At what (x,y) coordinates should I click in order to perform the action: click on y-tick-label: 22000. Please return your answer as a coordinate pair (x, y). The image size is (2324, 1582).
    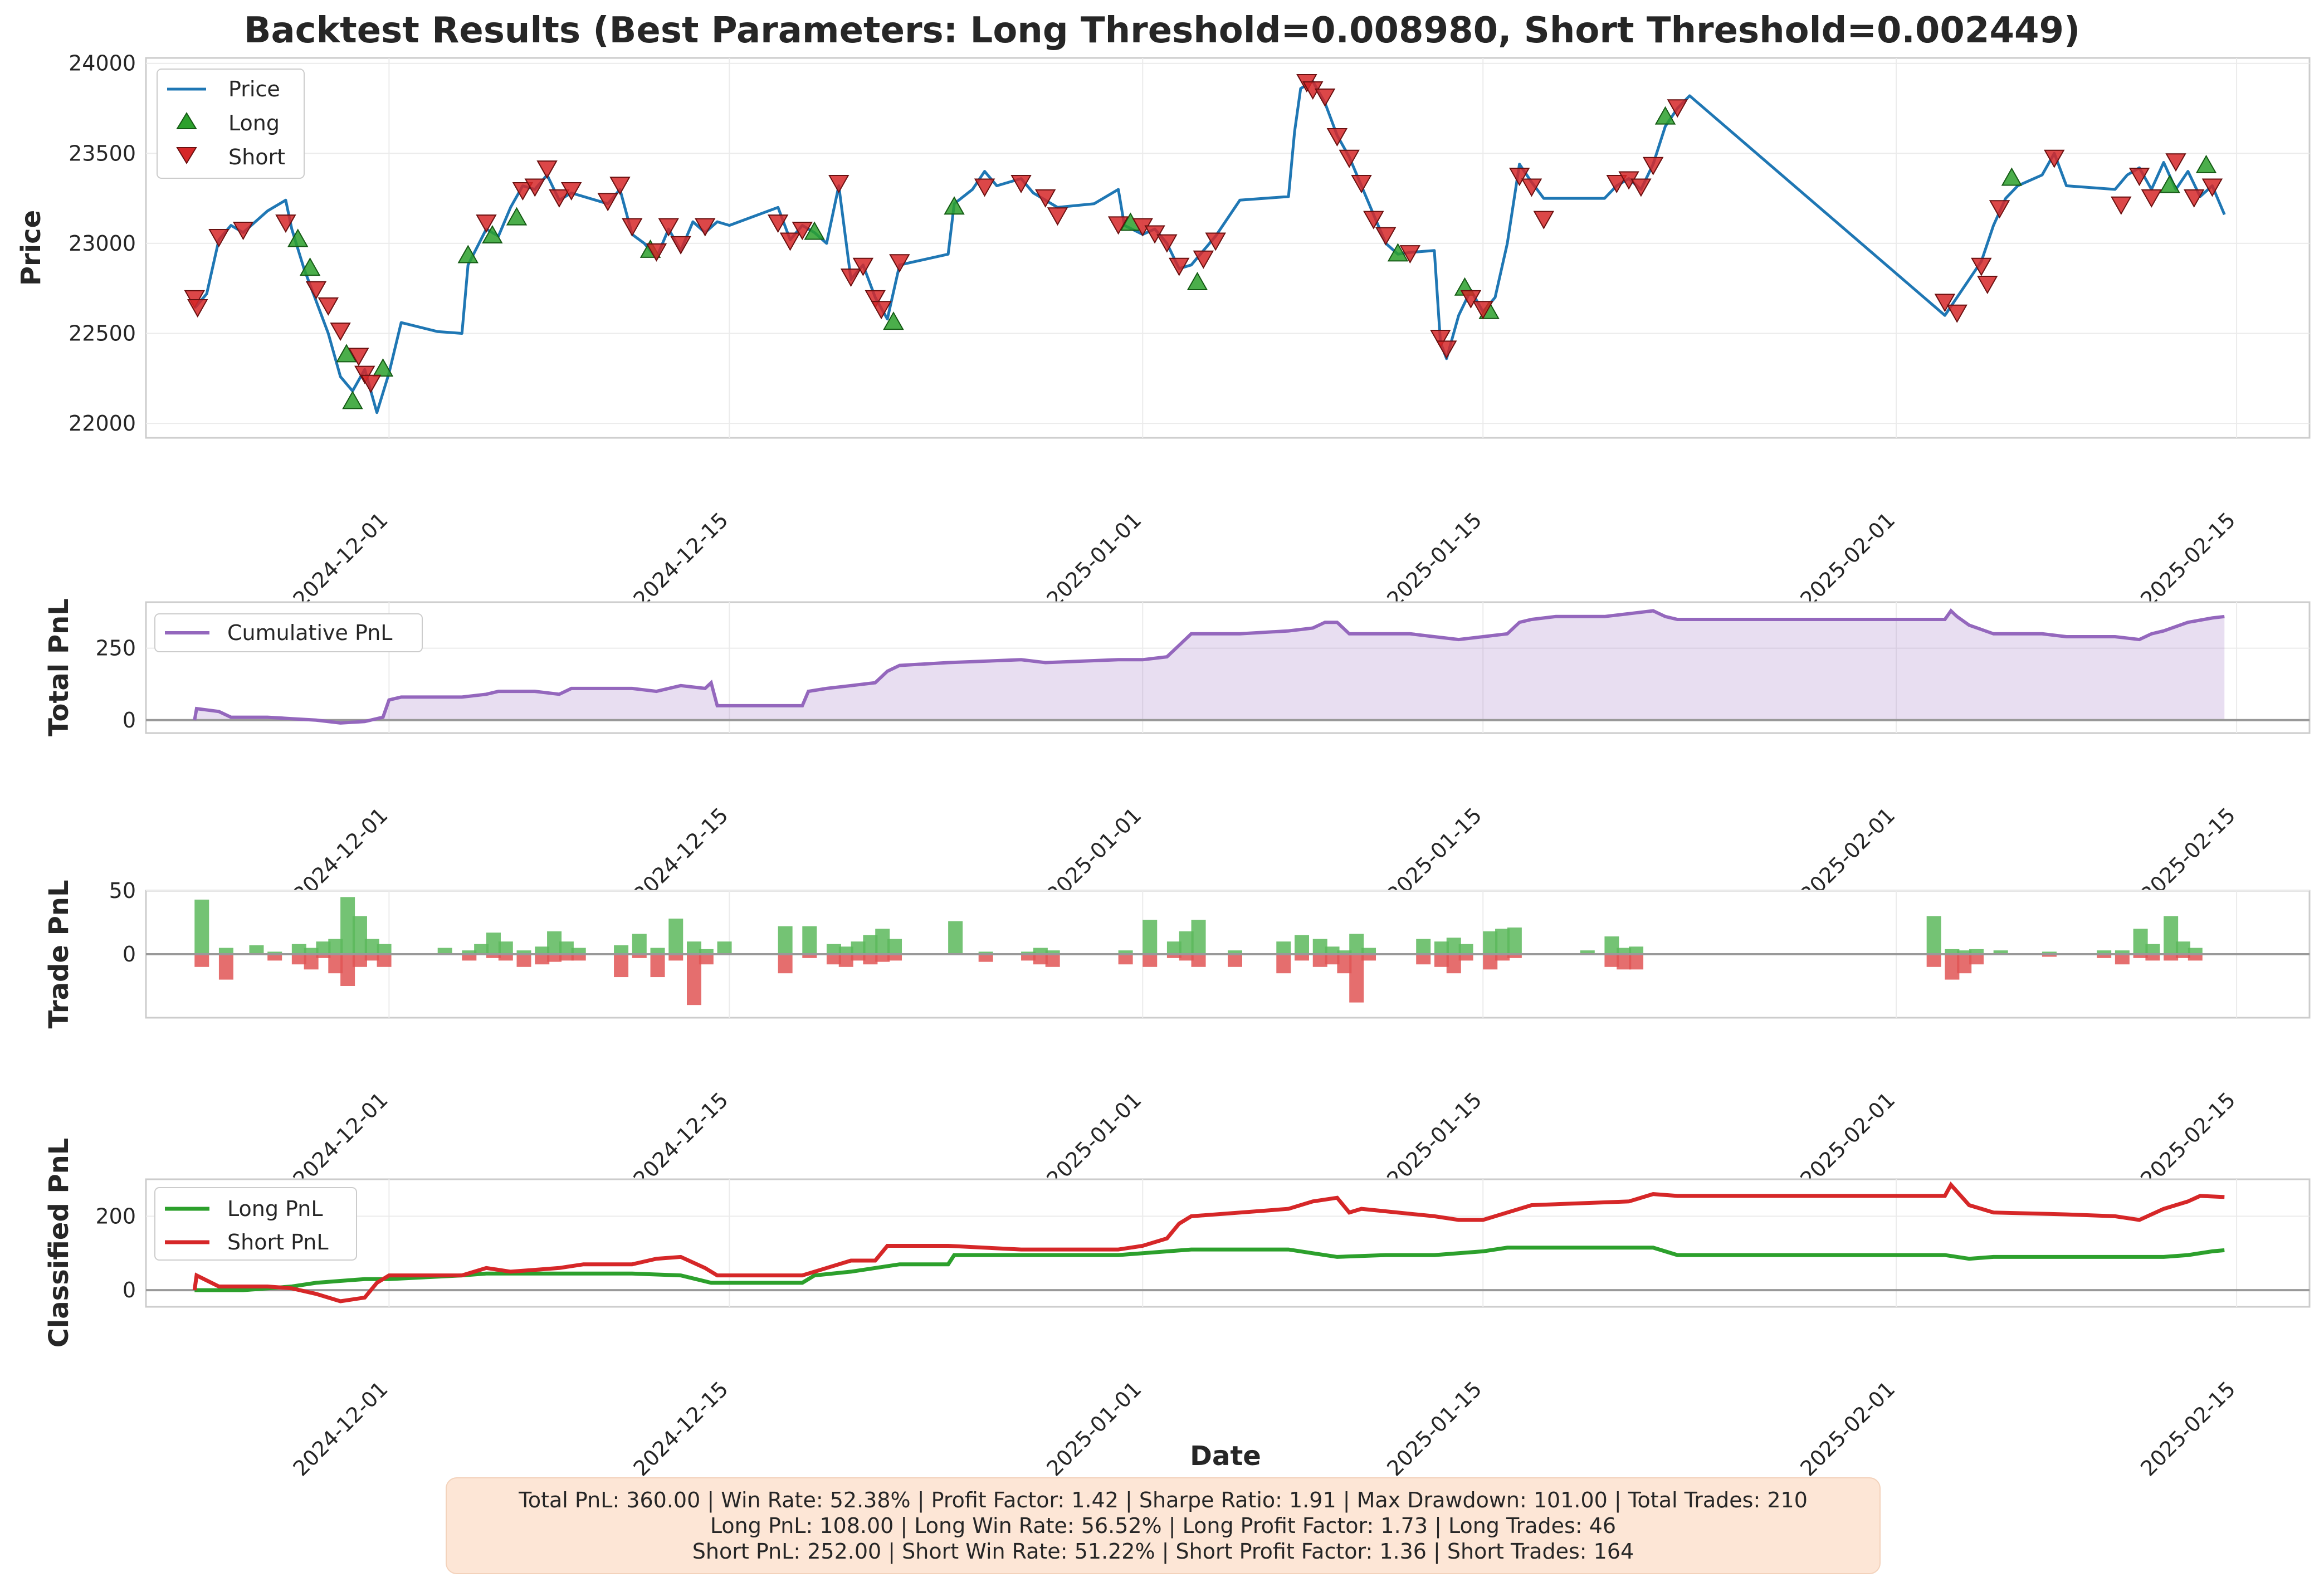
    Looking at the image, I should click on (102, 423).